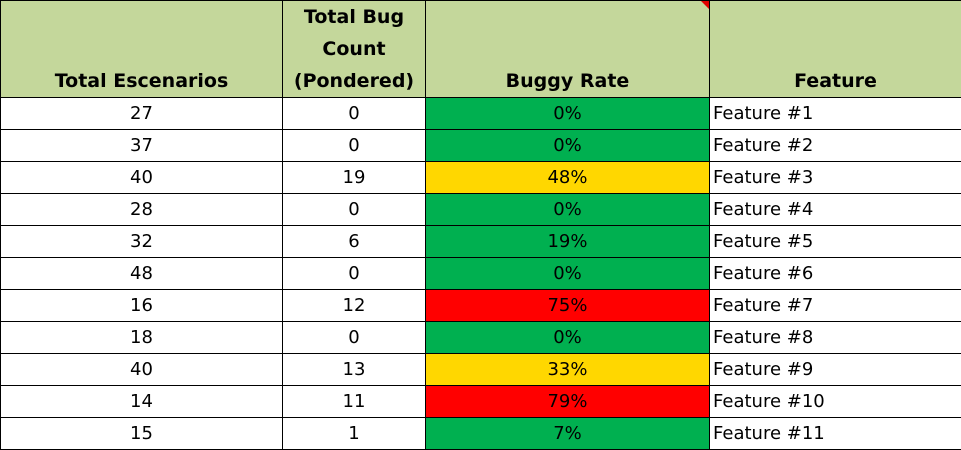 Image resolution: width=961 pixels, height=450 pixels. I want to click on cell-total-scenarios: 15, so click(142, 434).